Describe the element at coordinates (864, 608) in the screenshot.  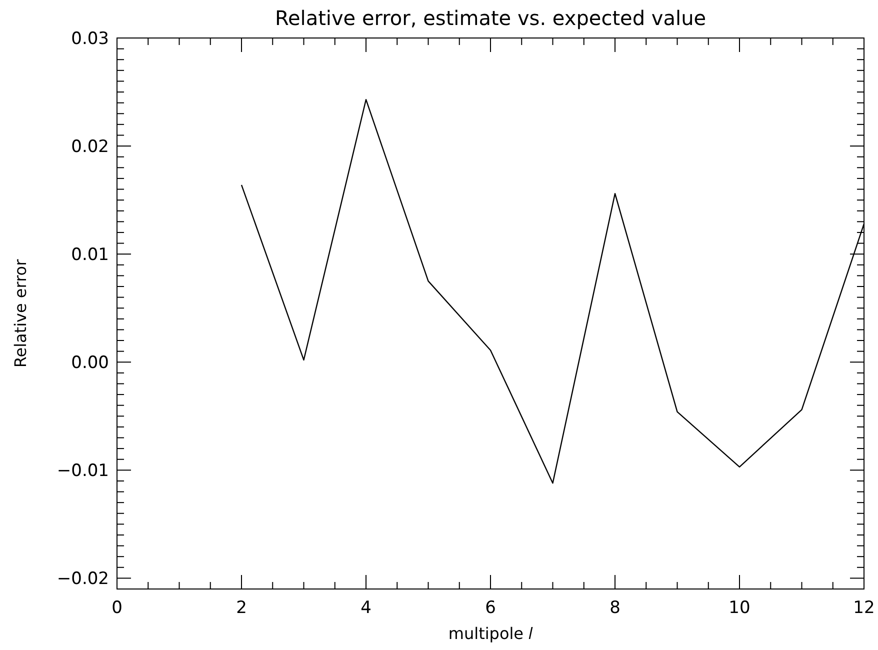
I see `x-tick-label: 12` at that location.